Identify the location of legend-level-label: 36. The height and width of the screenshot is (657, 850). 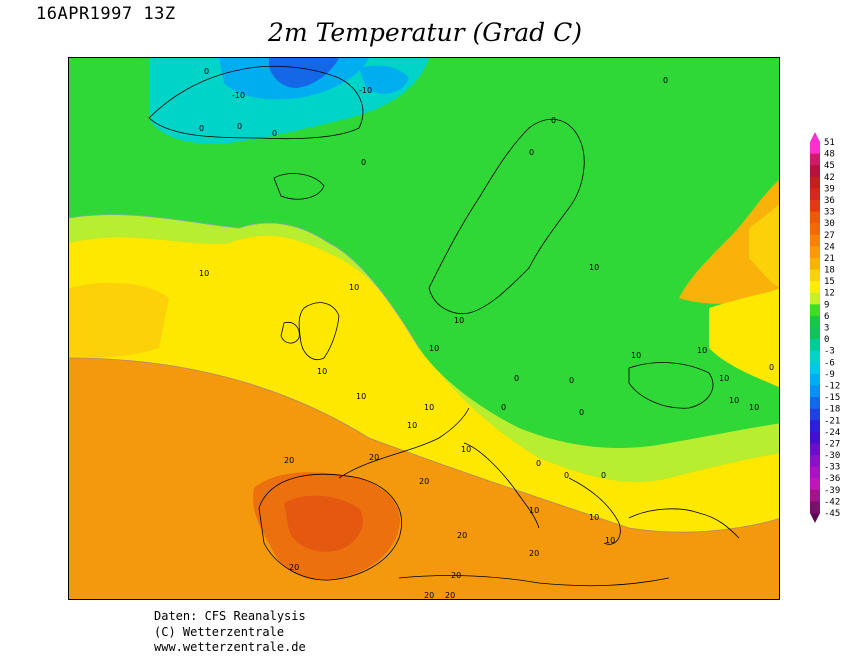
(829, 201).